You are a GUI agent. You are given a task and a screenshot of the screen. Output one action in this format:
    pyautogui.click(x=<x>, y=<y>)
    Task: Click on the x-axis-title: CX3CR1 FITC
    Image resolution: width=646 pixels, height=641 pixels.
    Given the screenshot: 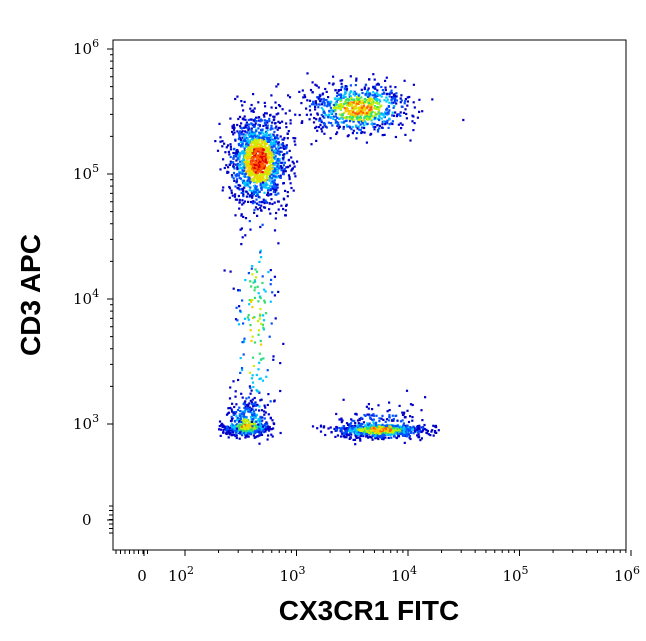 What is the action you would take?
    pyautogui.click(x=369, y=610)
    